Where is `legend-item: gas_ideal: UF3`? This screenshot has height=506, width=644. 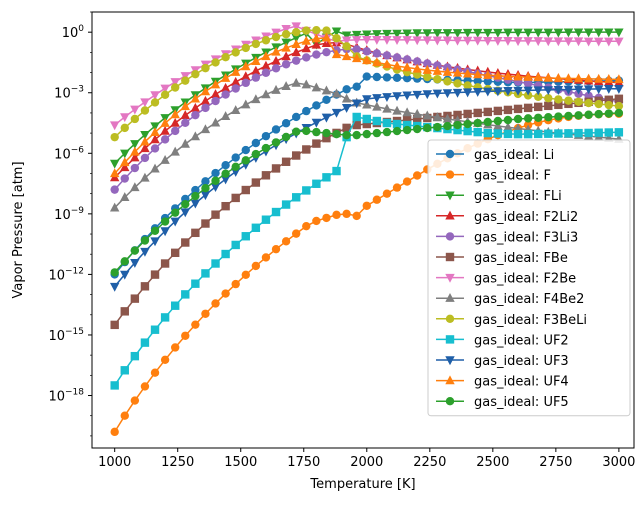 legend-item: gas_ideal: UF3 is located at coordinates (502, 361).